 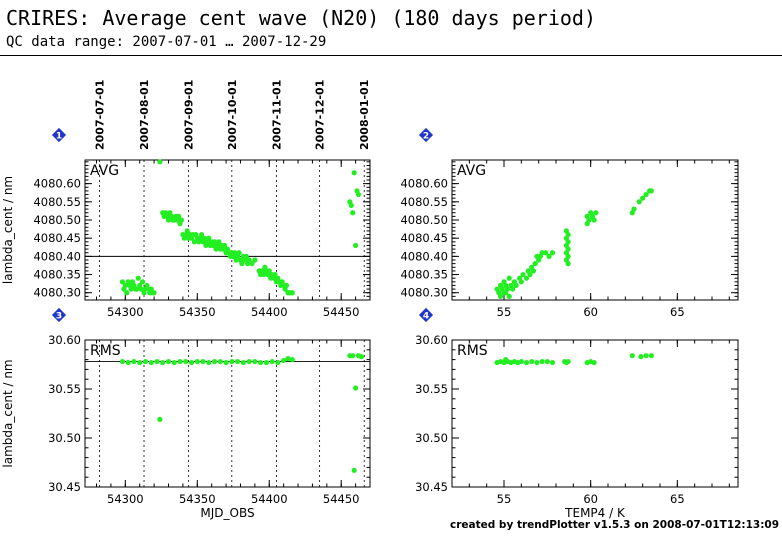 I want to click on y-axis-label: lambda_cent / nm, so click(x=8, y=413).